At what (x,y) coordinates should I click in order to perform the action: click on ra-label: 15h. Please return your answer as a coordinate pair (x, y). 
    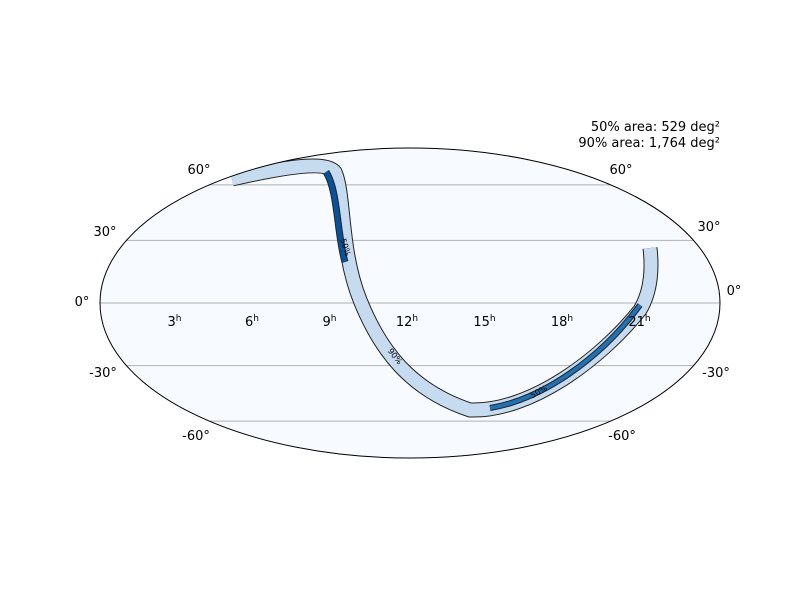
    Looking at the image, I should click on (484, 322).